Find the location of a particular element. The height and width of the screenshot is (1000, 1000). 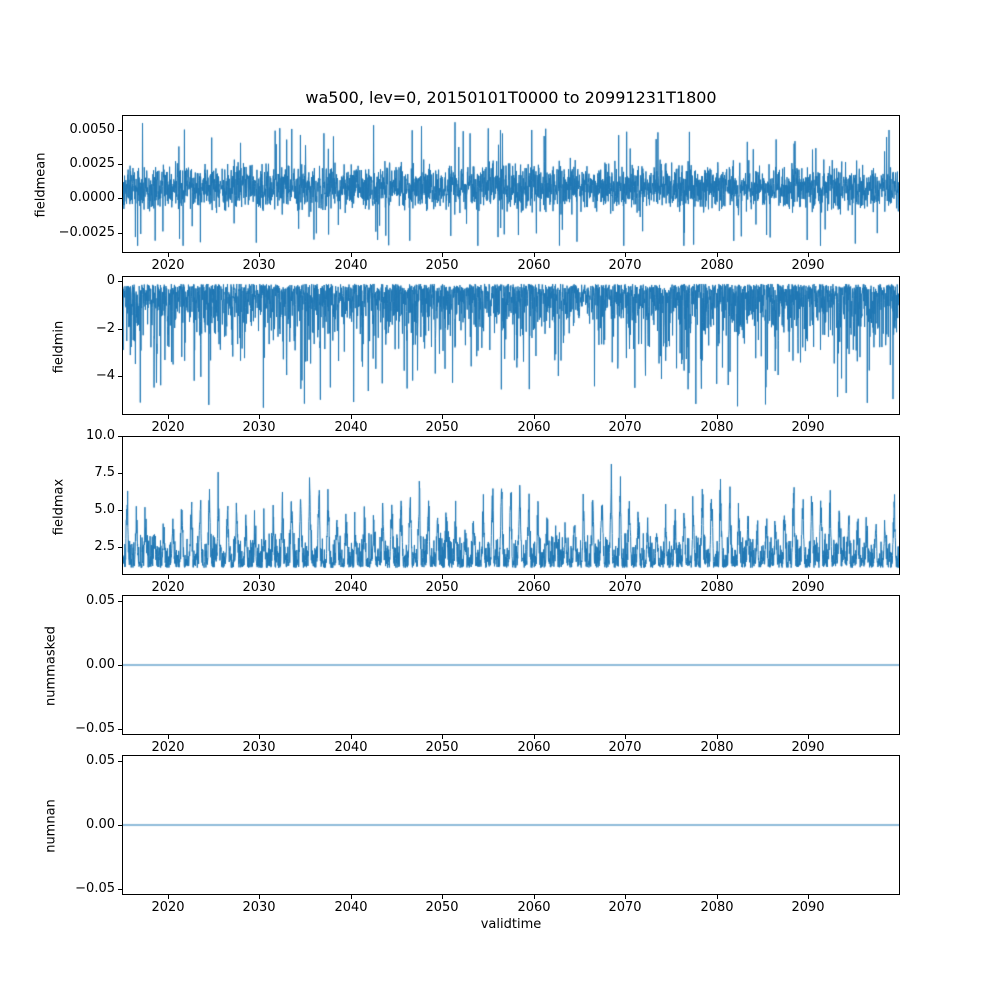

subplot-fieldmax: fieldmax is located at coordinates (476, 505).